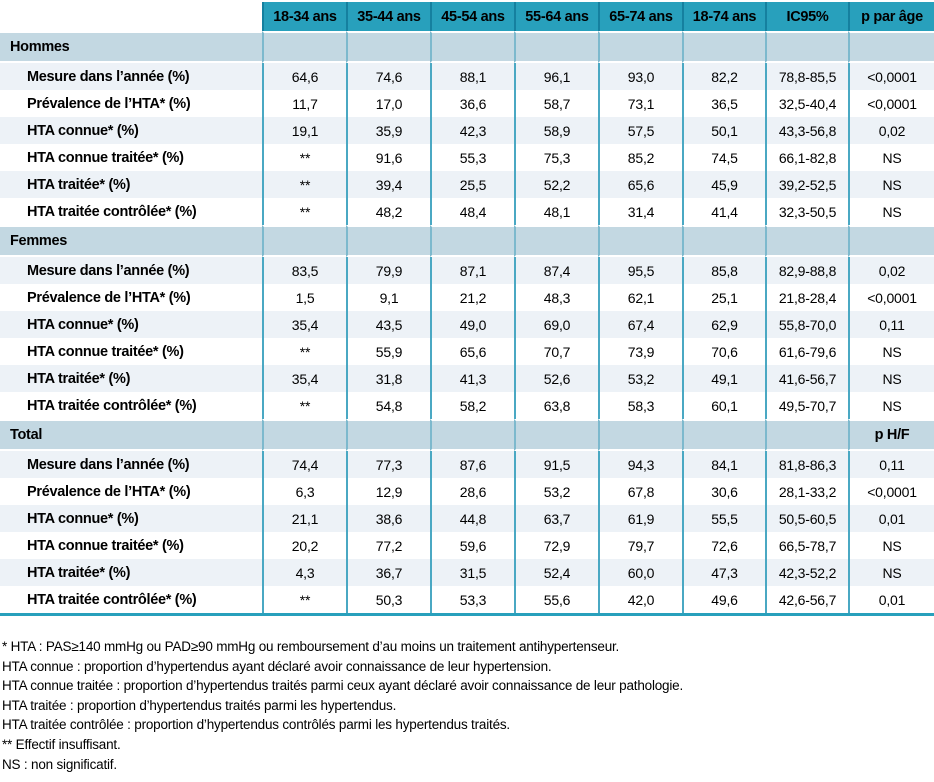 The width and height of the screenshot is (934, 782). I want to click on value-cell: 53,2, so click(556, 491).